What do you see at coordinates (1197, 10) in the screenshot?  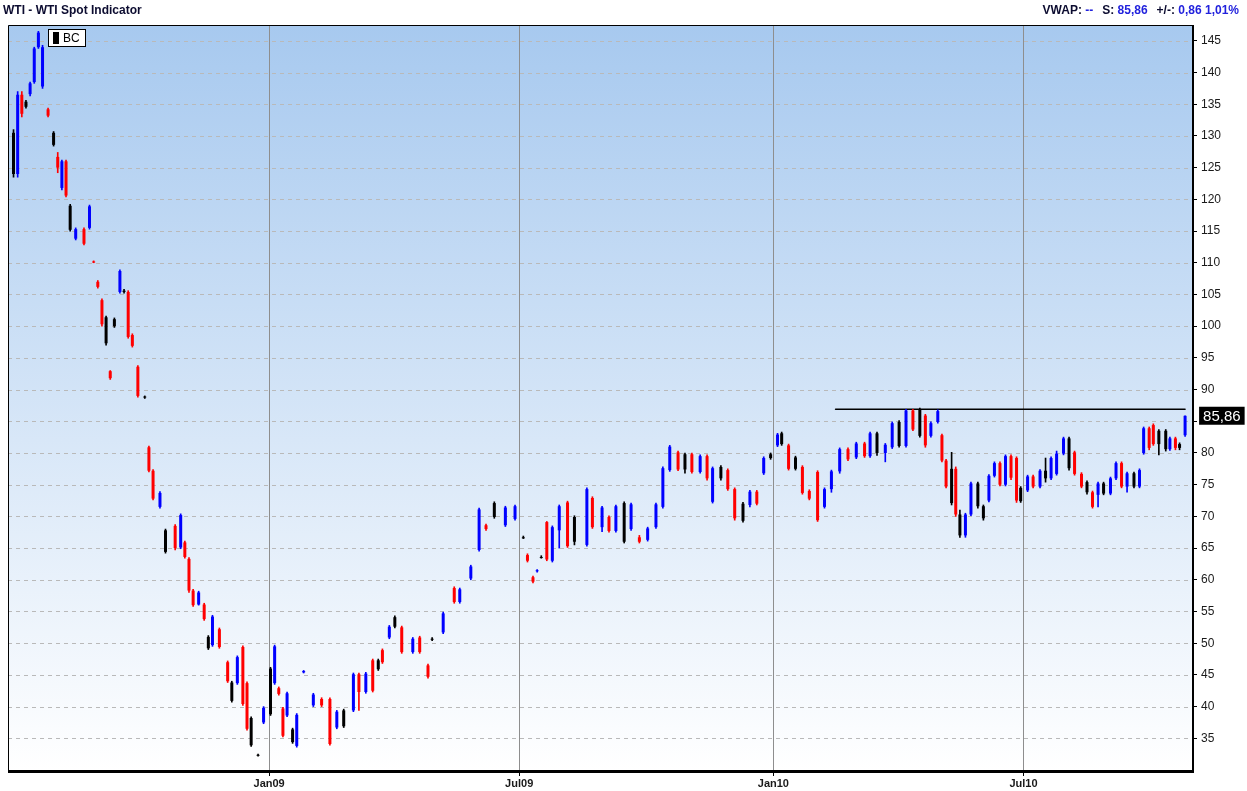 I see `text: +/-: 0,86 1,01%` at bounding box center [1197, 10].